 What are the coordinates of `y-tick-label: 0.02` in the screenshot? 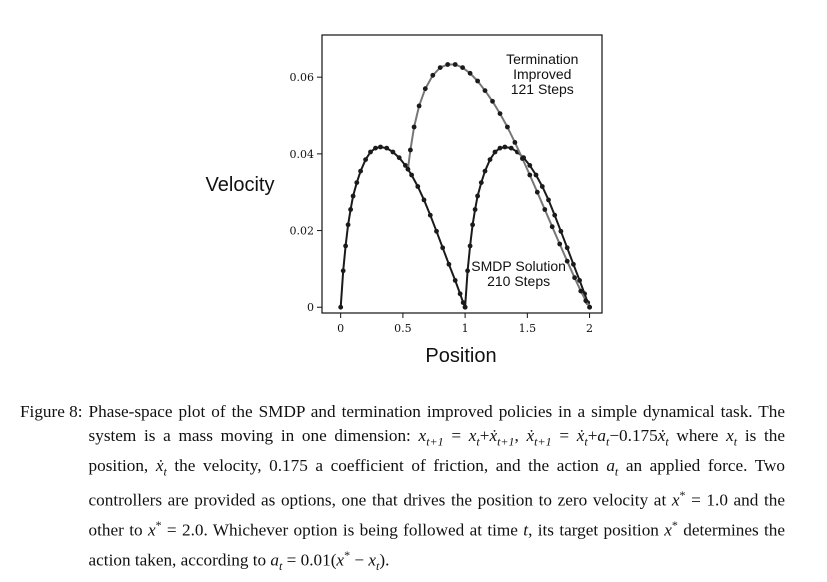 It's located at (302, 231).